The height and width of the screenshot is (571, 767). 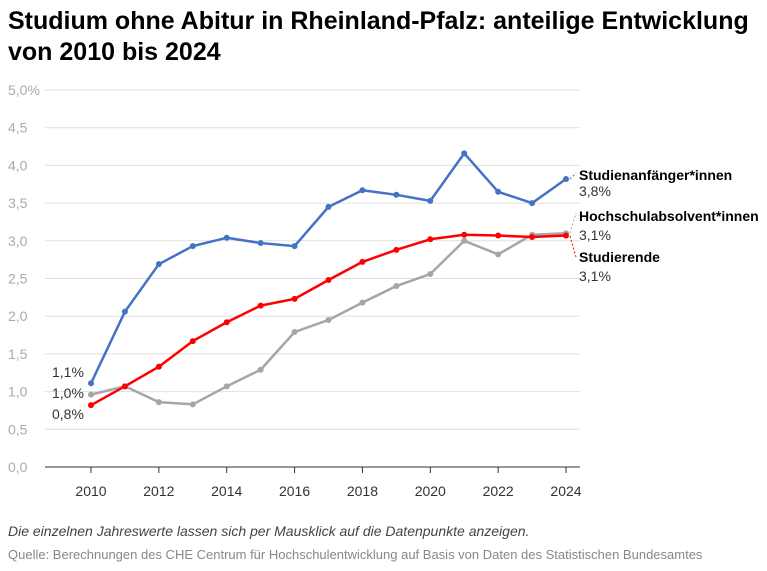 I want to click on y-tick-label: 1,0, so click(x=18, y=392).